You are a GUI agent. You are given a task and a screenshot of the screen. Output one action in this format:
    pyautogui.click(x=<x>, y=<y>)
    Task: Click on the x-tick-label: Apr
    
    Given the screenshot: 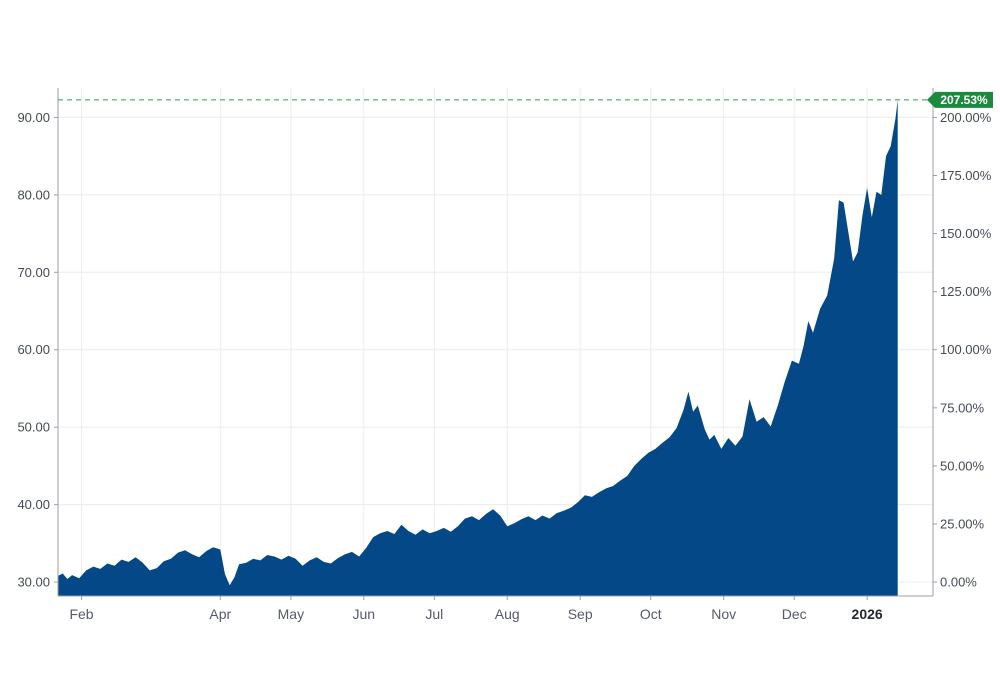 What is the action you would take?
    pyautogui.click(x=220, y=614)
    